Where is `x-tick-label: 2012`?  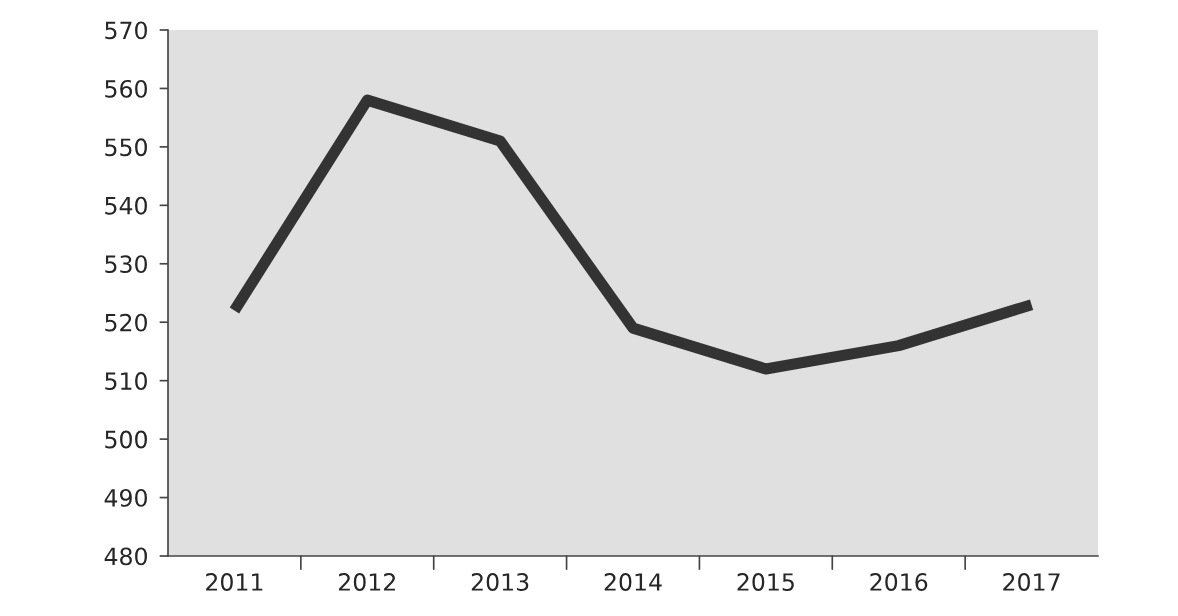
x-tick-label: 2012 is located at coordinates (366, 582).